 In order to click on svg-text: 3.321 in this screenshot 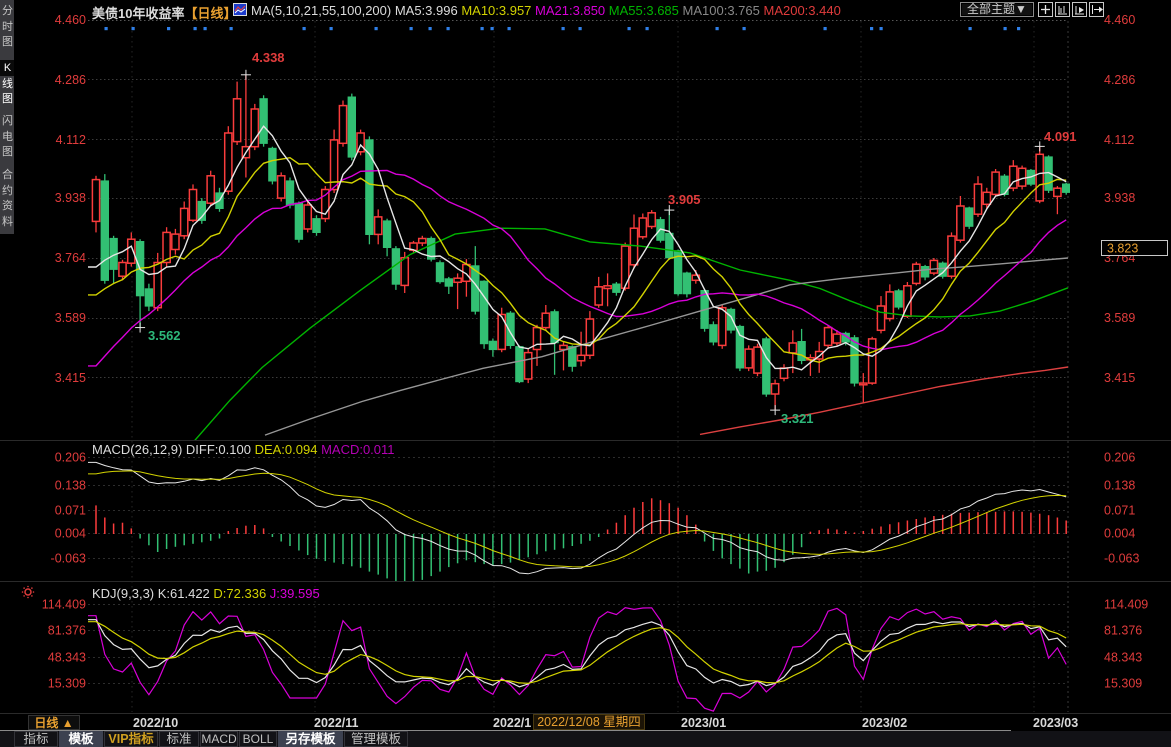, I will do `click(797, 418)`.